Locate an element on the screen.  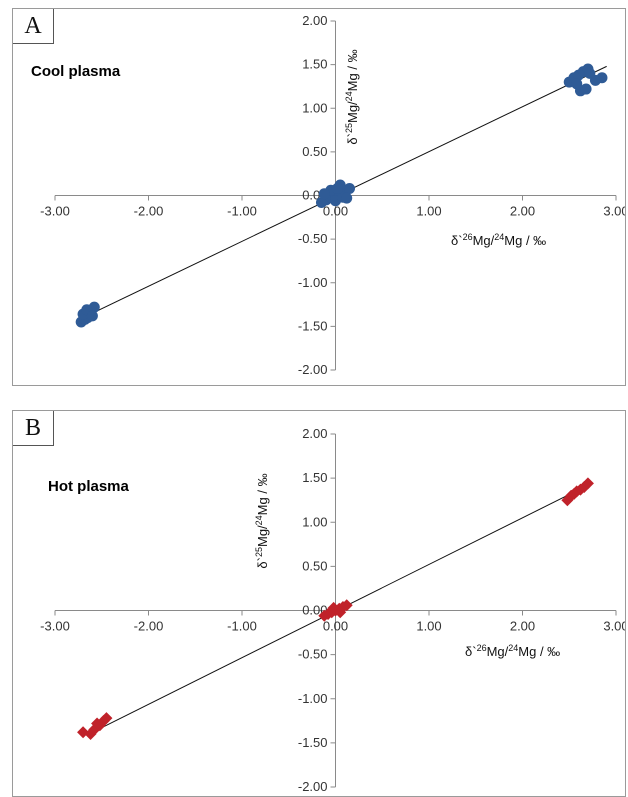
panel-letter-b: B is located at coordinates (33, 428).